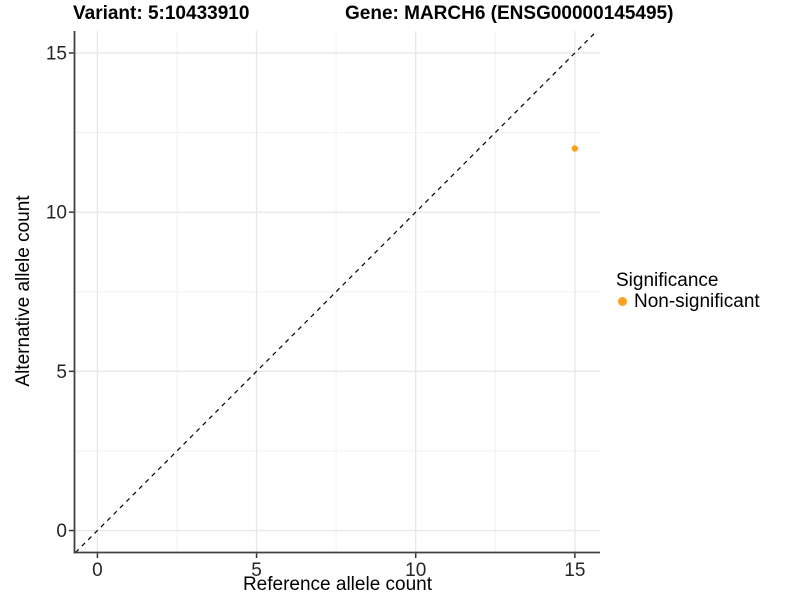  I want to click on legend-title: Significance, so click(667, 280).